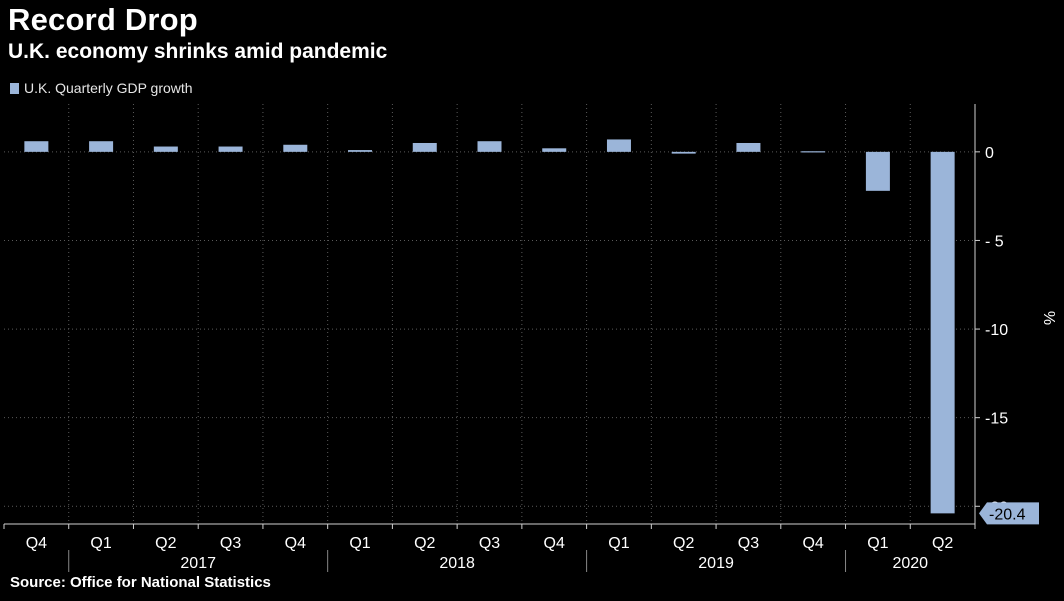  Describe the element at coordinates (457, 563) in the screenshot. I see `year-label: 2018` at that location.